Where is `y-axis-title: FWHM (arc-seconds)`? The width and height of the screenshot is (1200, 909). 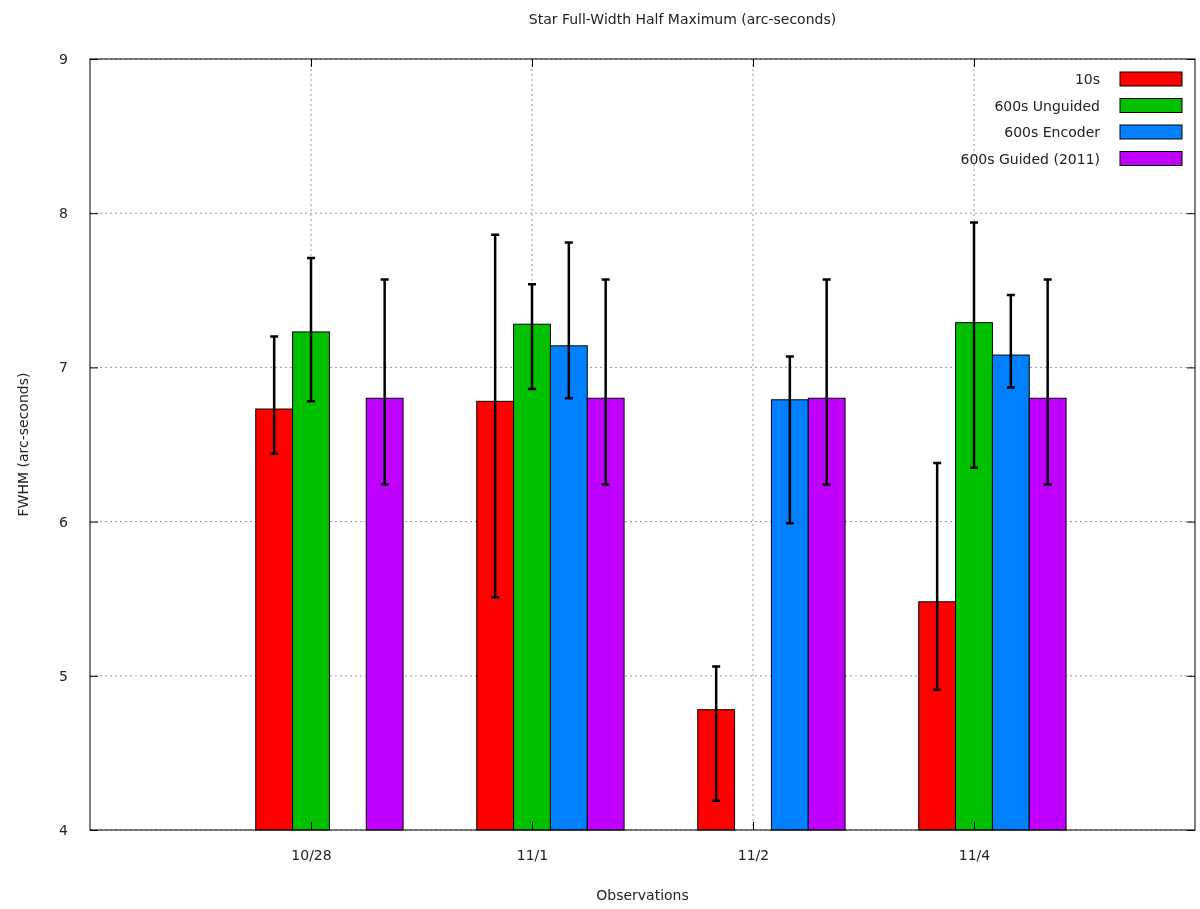
y-axis-title: FWHM (arc-seconds) is located at coordinates (23, 444).